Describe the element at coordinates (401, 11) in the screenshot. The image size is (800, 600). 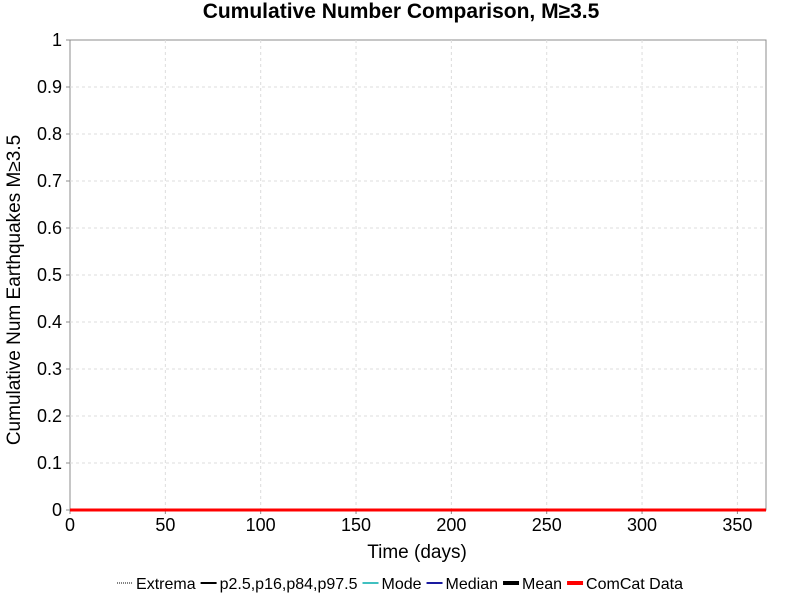
I see `chart-title: Cumulative Number Comparison, M≥3.5` at that location.